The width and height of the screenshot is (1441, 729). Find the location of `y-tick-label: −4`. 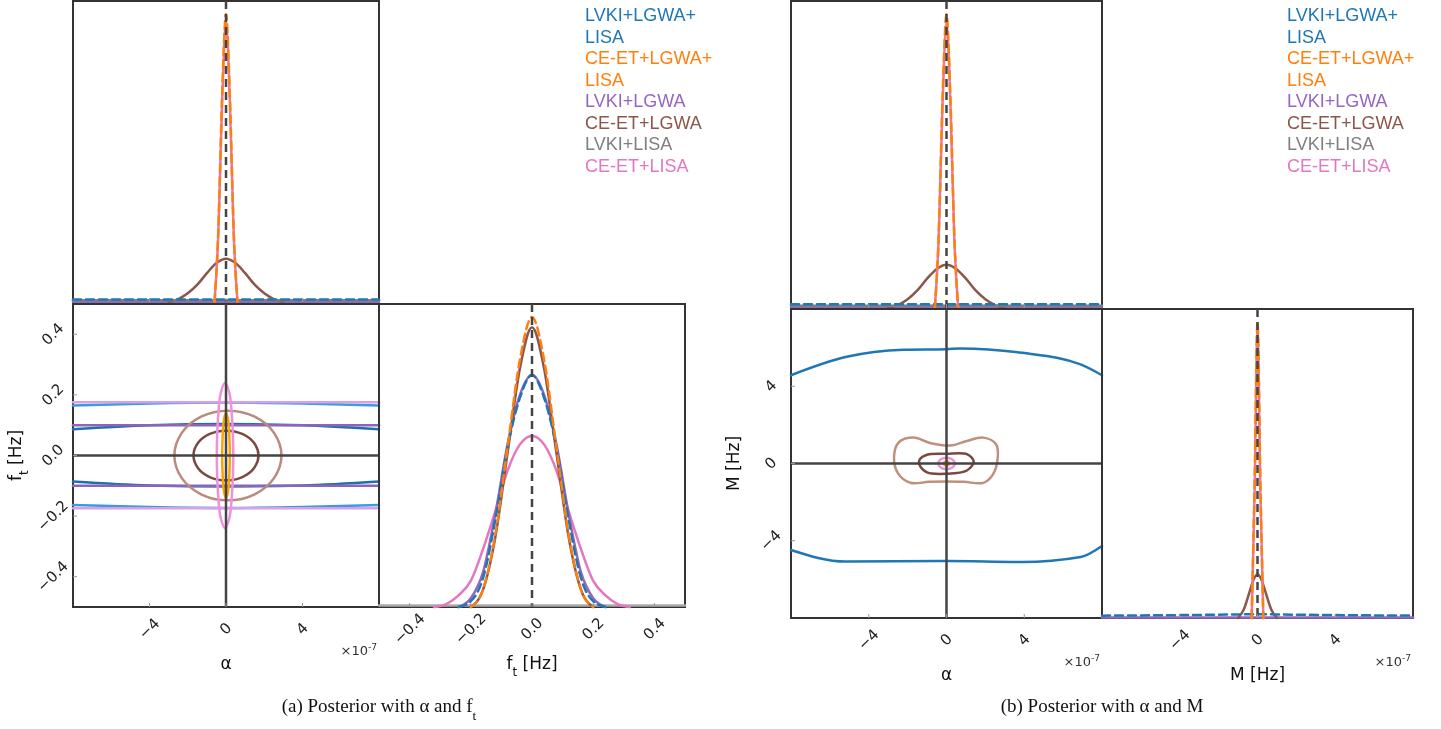

y-tick-label: −4 is located at coordinates (770, 540).